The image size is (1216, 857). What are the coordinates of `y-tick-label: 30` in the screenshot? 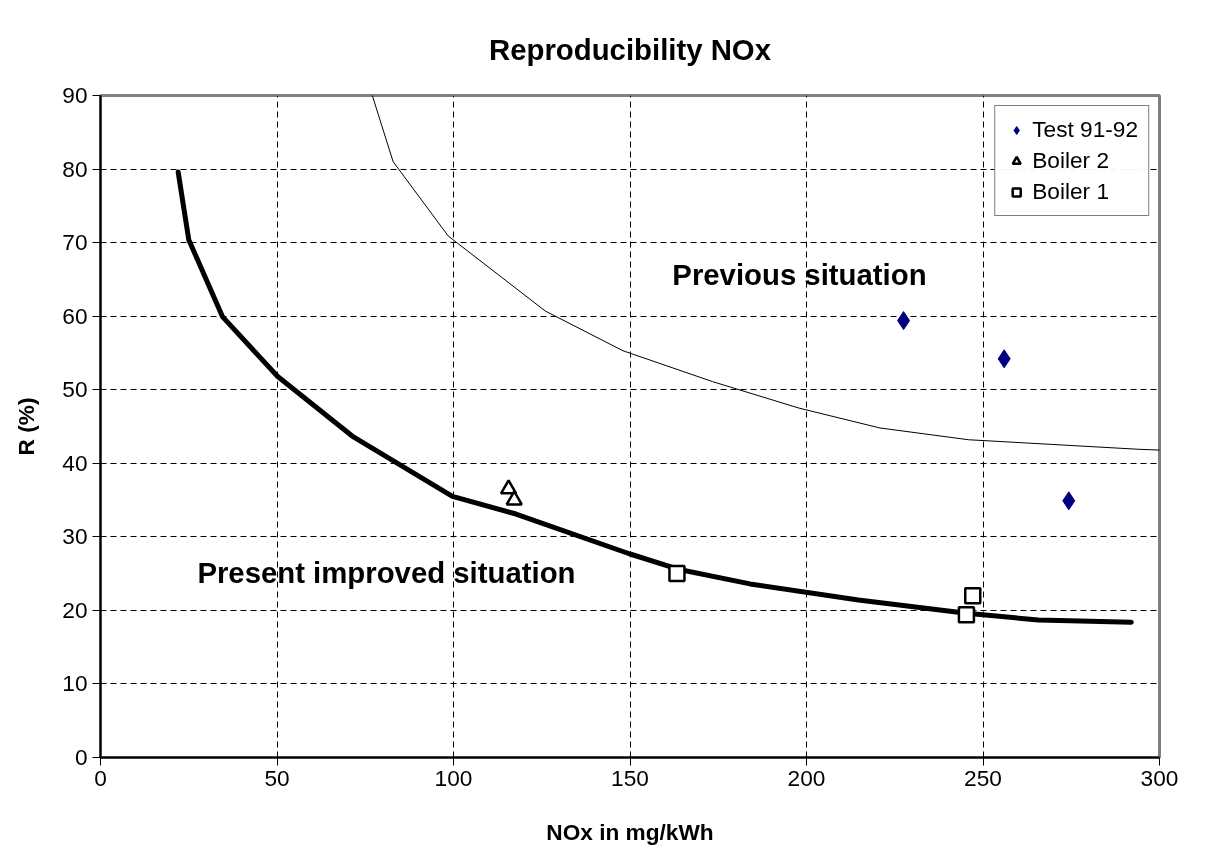 It's located at (75, 536).